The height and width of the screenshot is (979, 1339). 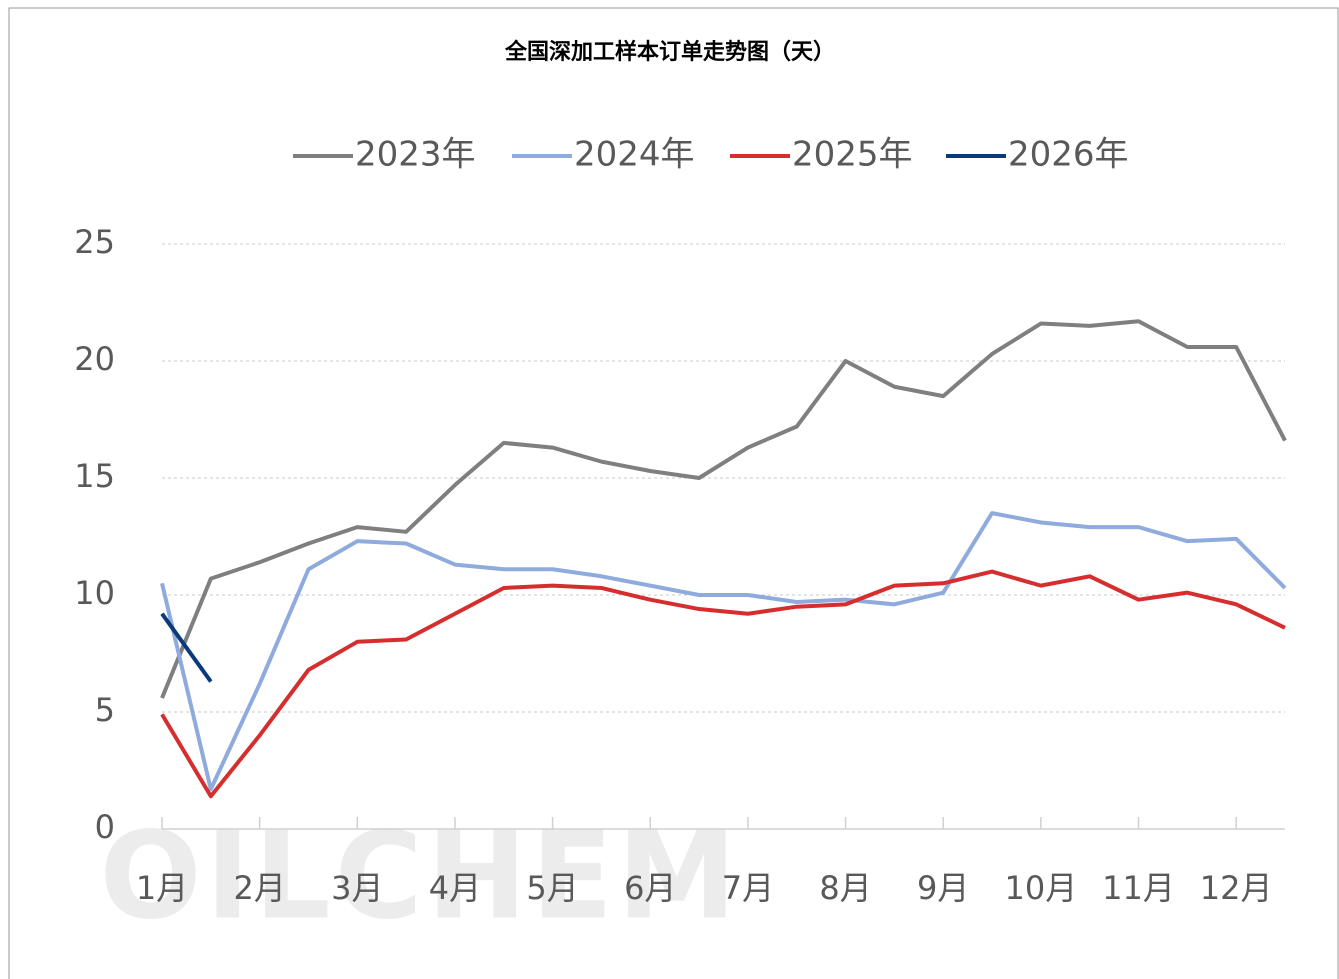 What do you see at coordinates (455, 888) in the screenshot?
I see `x-tick-label: 4月` at bounding box center [455, 888].